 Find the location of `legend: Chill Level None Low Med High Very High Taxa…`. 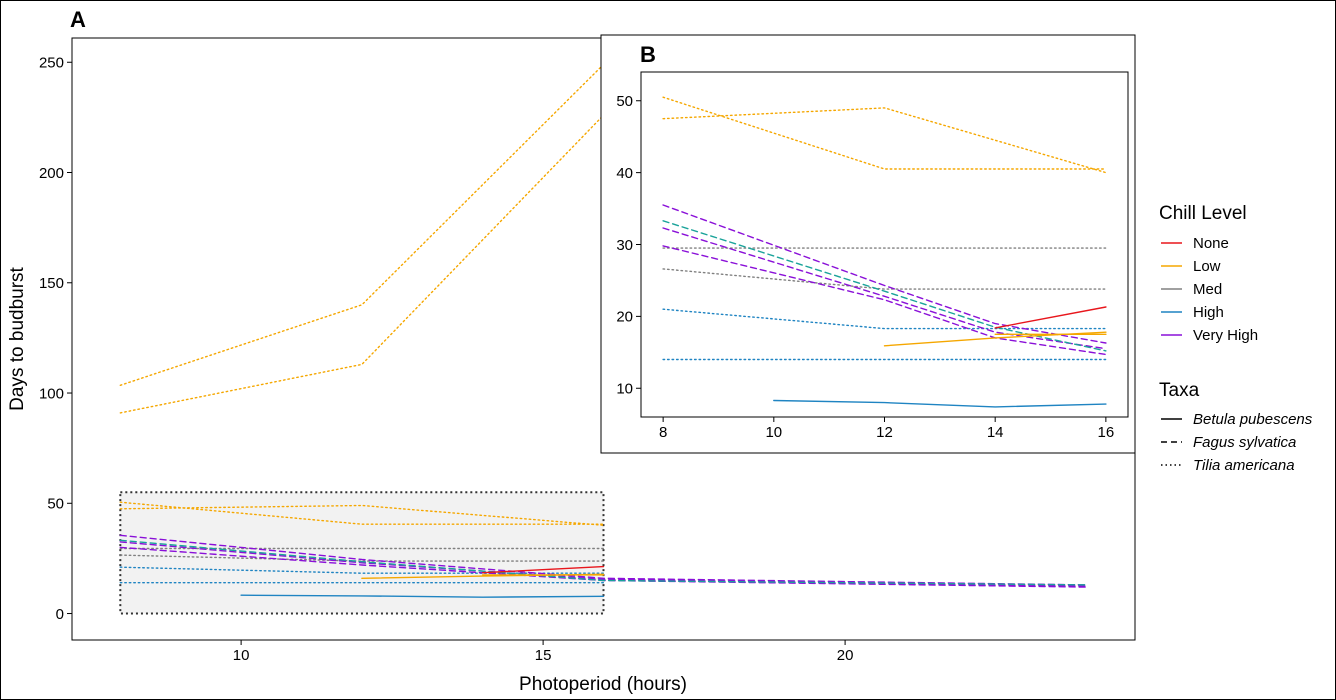

legend: Chill Level None Low Med High Very High Taxa… is located at coordinates (1236, 338).